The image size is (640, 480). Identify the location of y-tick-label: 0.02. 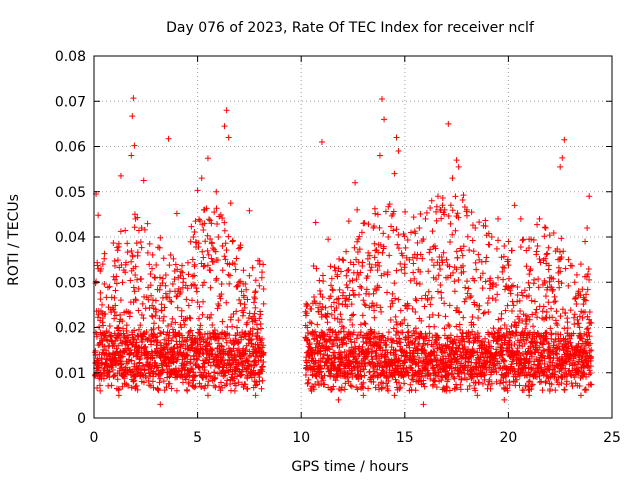
(70, 329).